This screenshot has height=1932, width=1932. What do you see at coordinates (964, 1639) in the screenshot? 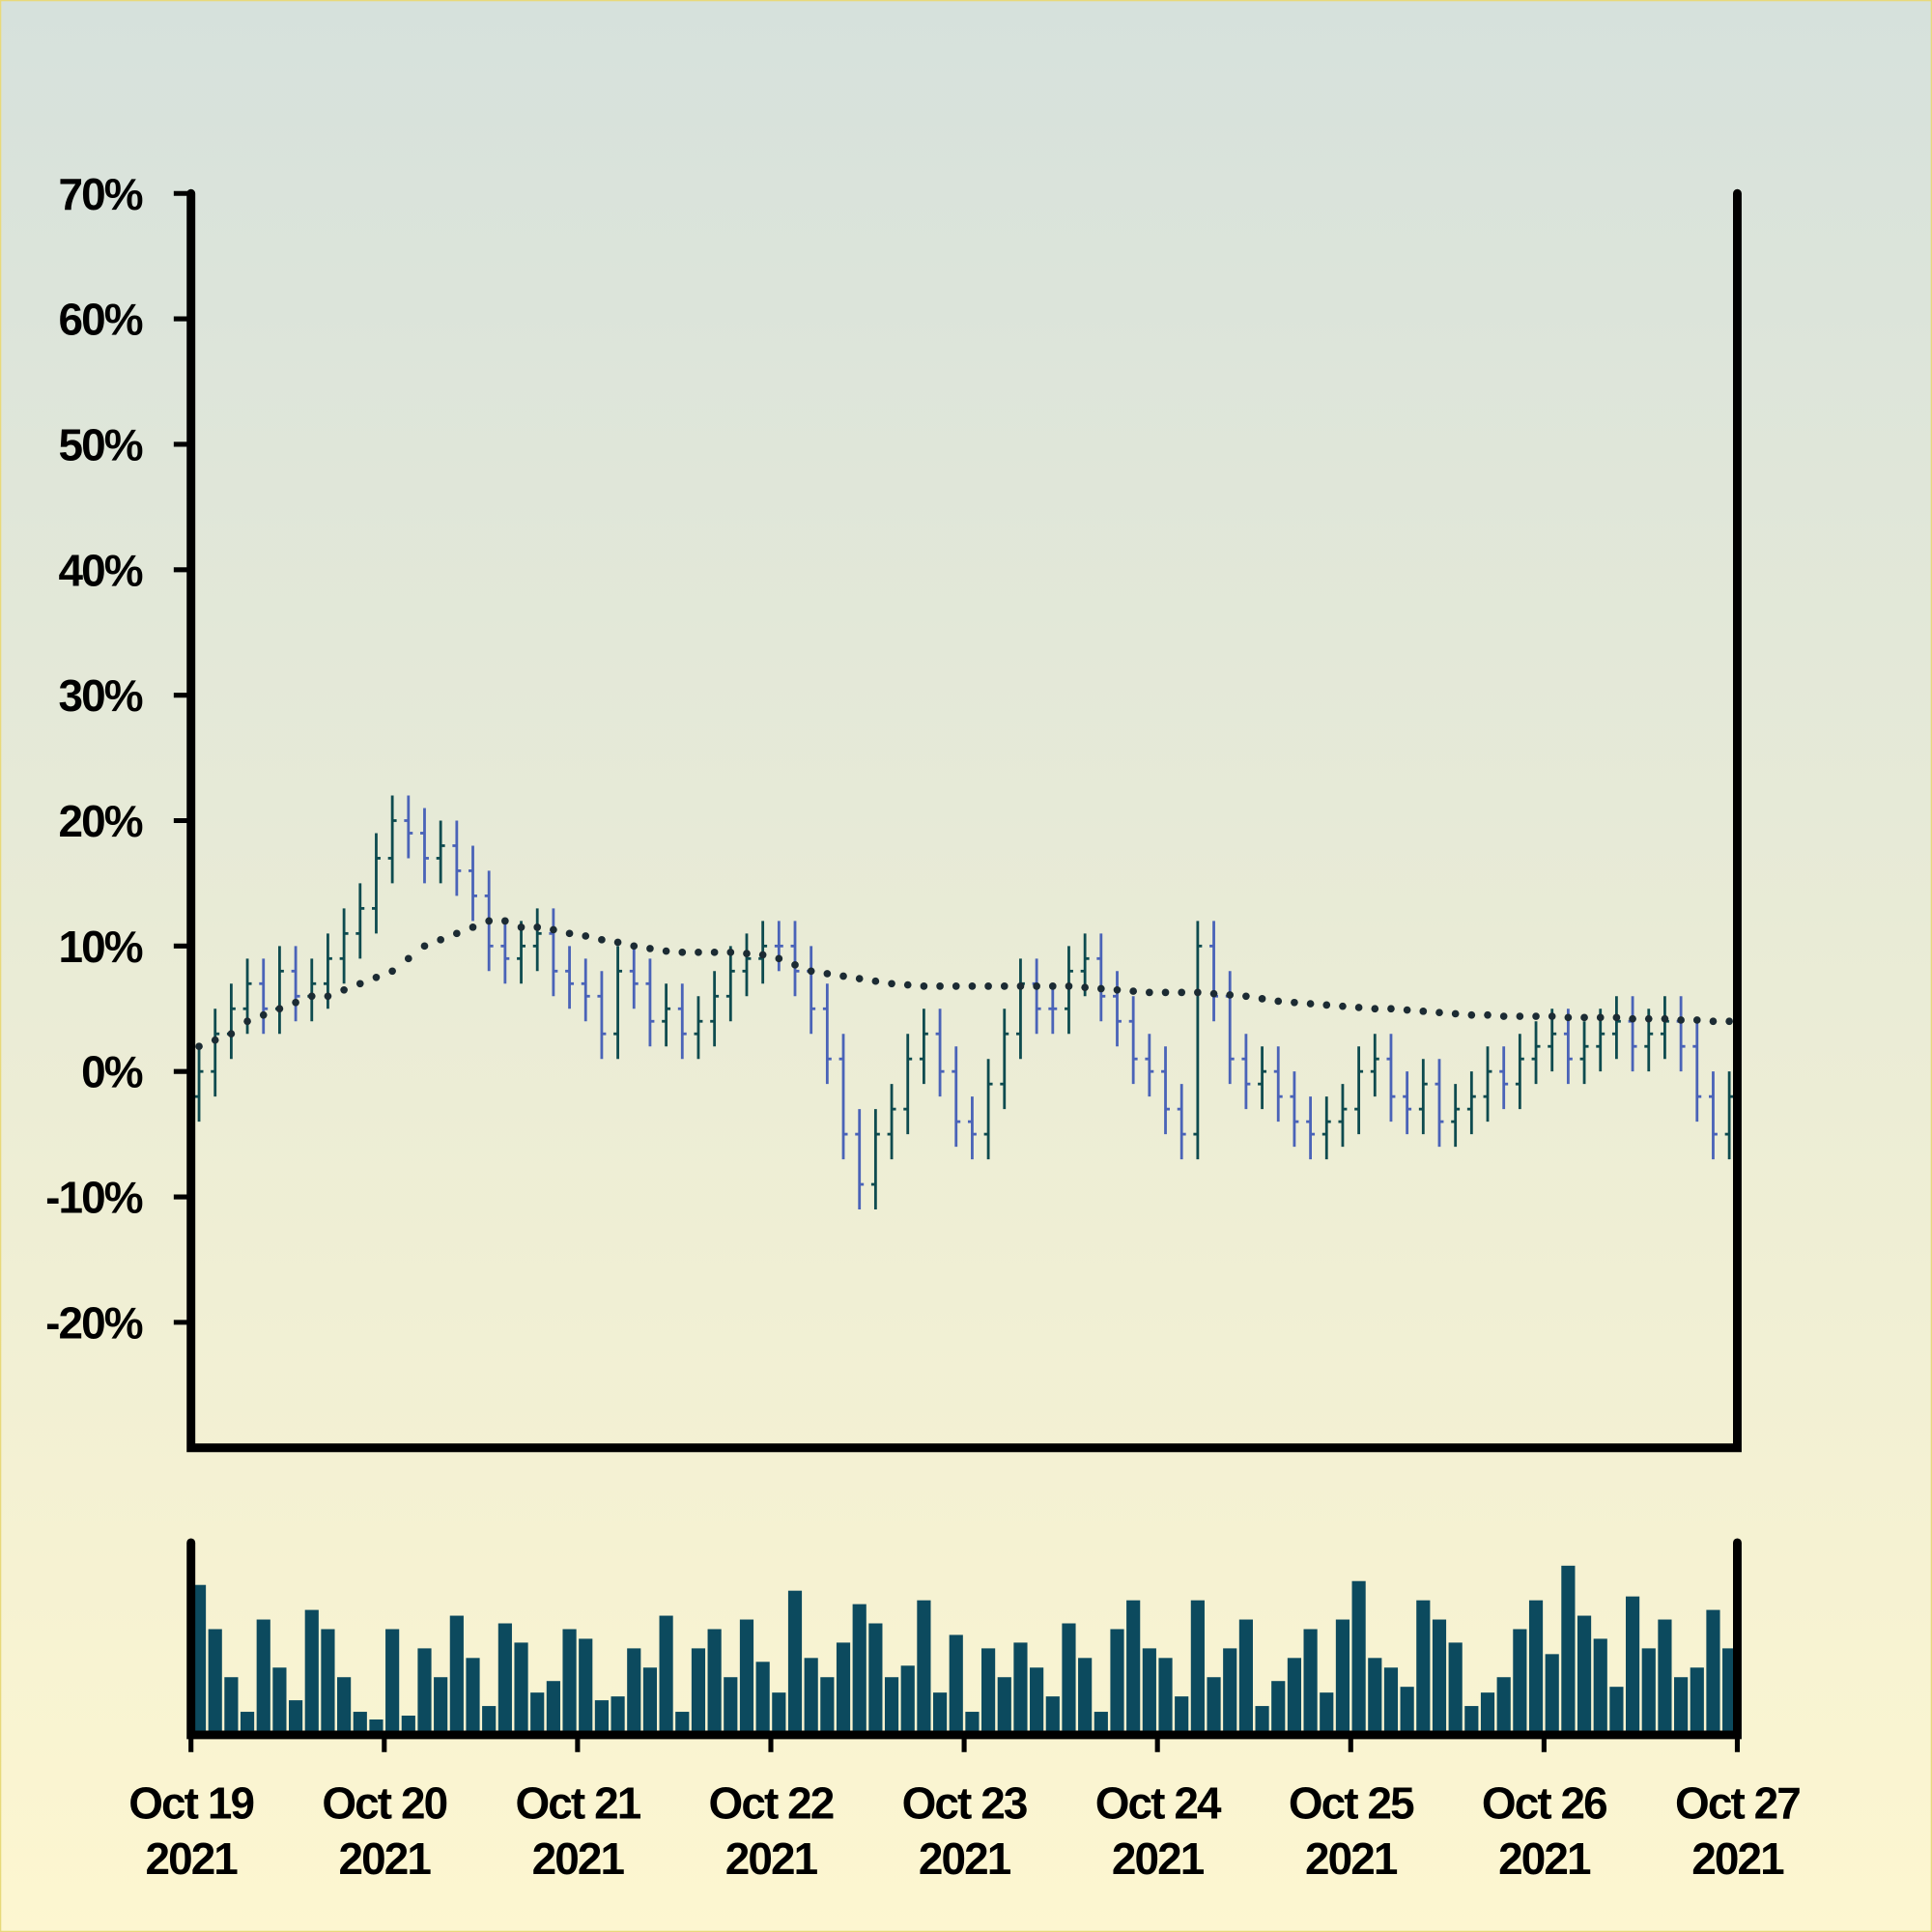
I see `volume-frame` at bounding box center [964, 1639].